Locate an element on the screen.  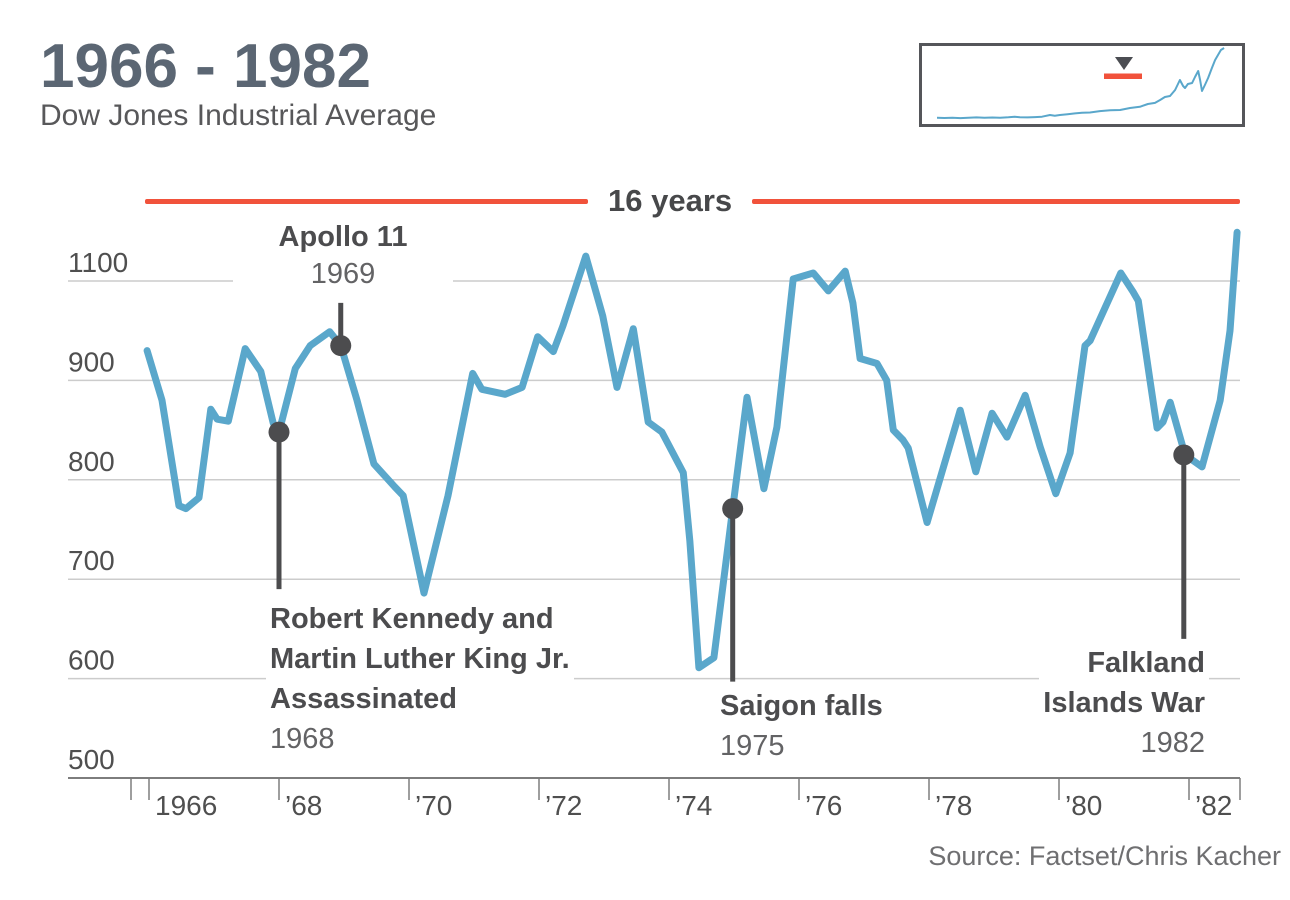
annotation-dot-rfk-mlk is located at coordinates (279, 432).